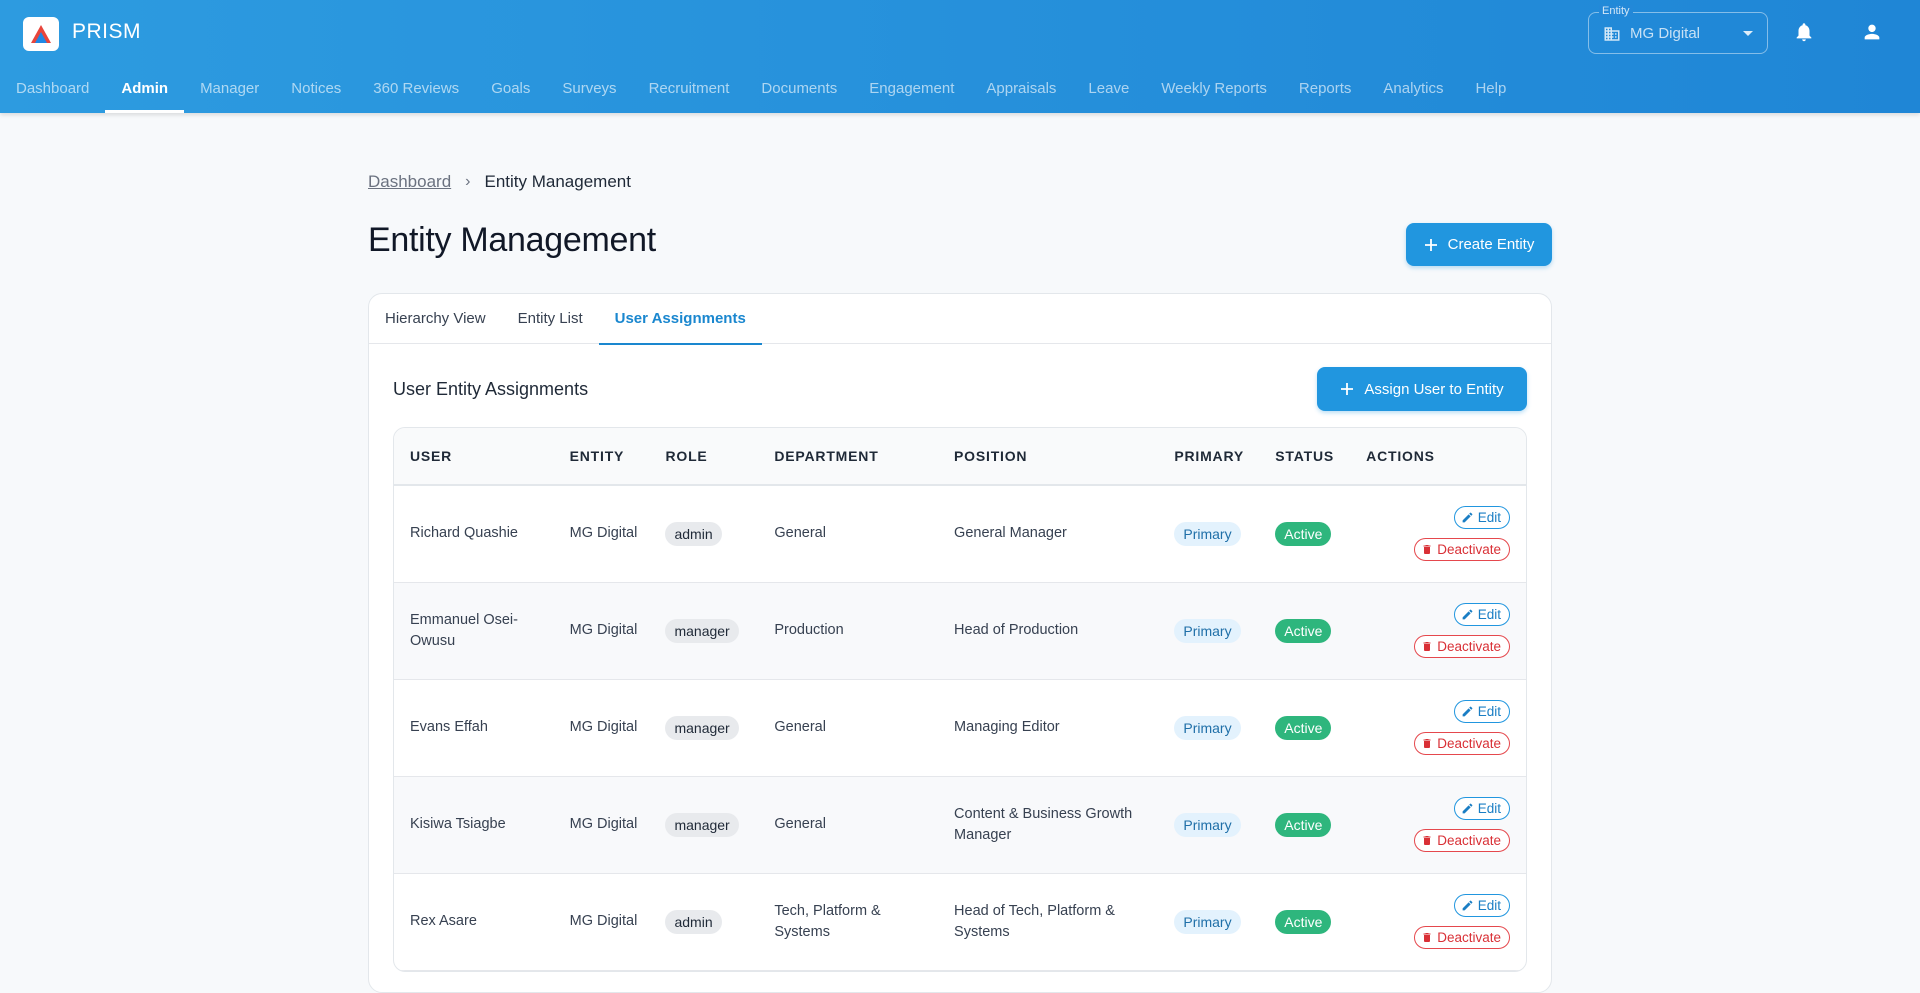 This screenshot has width=1920, height=993. What do you see at coordinates (1616, 11) in the screenshot?
I see `entity-select-caption: Entity` at bounding box center [1616, 11].